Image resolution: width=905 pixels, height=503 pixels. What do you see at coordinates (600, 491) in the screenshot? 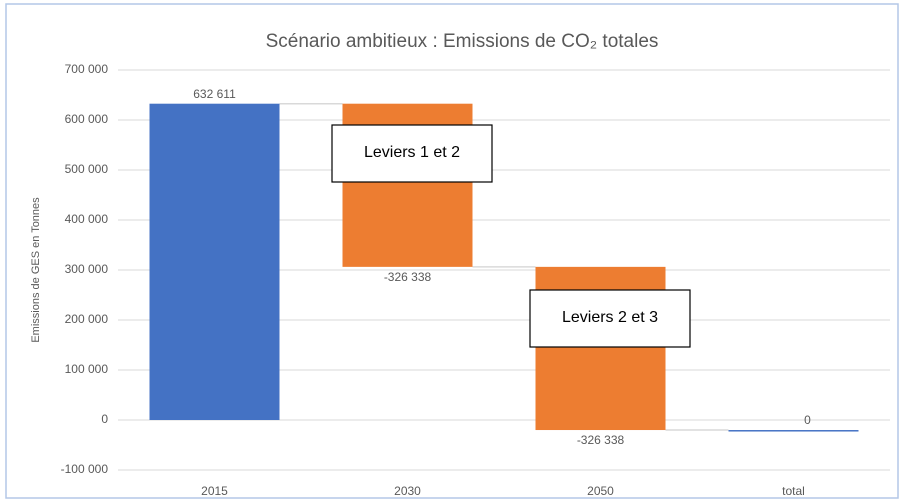
I see `x-tick-label: 2050` at bounding box center [600, 491].